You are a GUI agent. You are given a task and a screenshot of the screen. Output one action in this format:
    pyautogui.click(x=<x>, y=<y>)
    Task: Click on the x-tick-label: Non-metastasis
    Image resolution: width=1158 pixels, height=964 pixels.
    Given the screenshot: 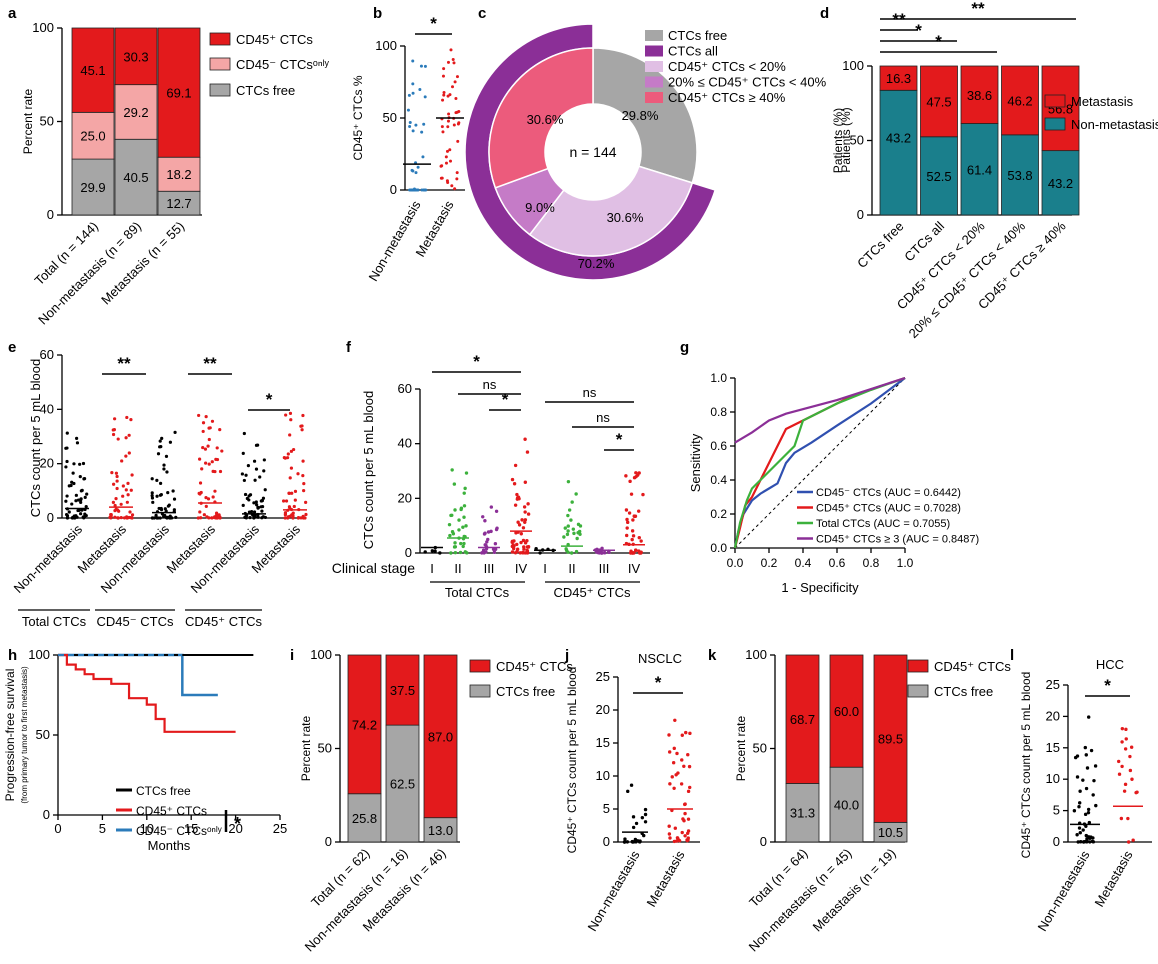 What is the action you would take?
    pyautogui.click(x=1063, y=891)
    